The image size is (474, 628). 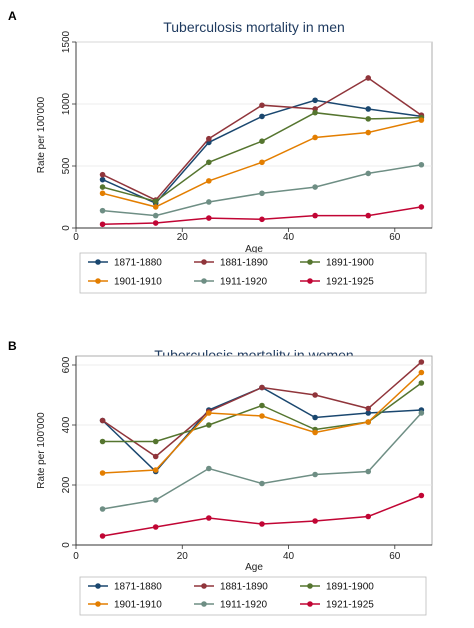 What do you see at coordinates (244, 587) in the screenshot?
I see `legend-label: 1881-1890` at bounding box center [244, 587].